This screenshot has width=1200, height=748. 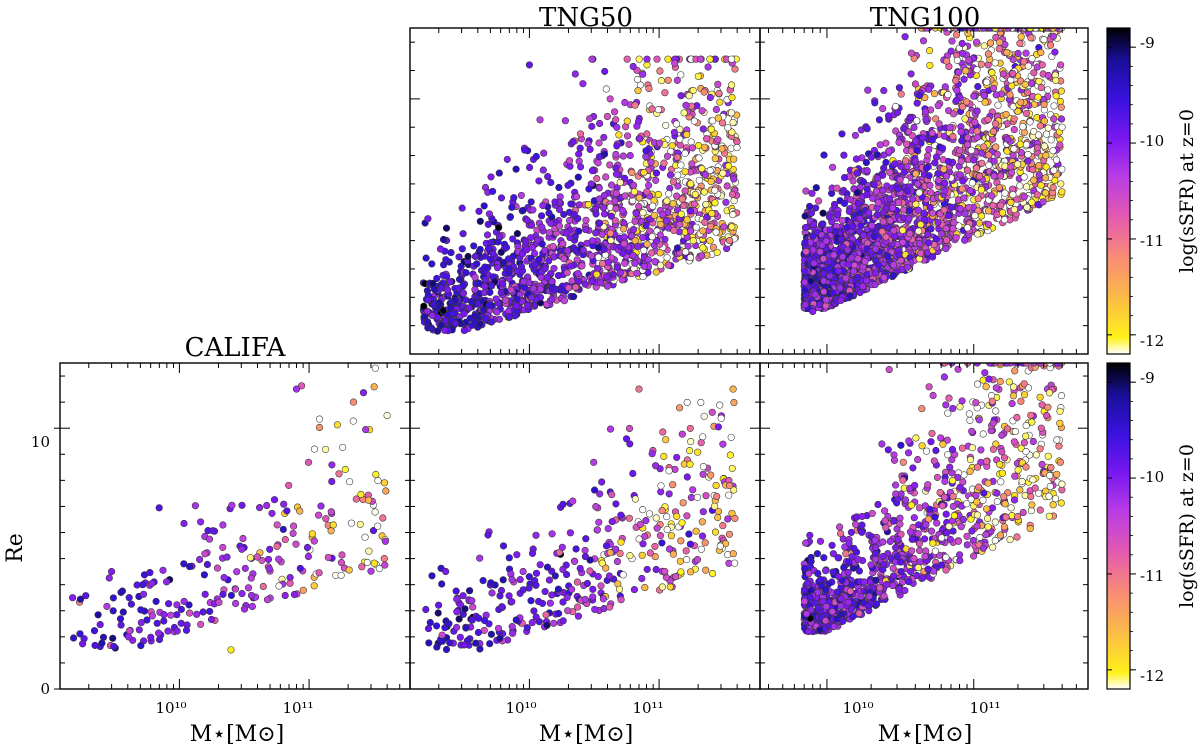 What do you see at coordinates (933, 172) in the screenshot?
I see `points-tng100-top` at bounding box center [933, 172].